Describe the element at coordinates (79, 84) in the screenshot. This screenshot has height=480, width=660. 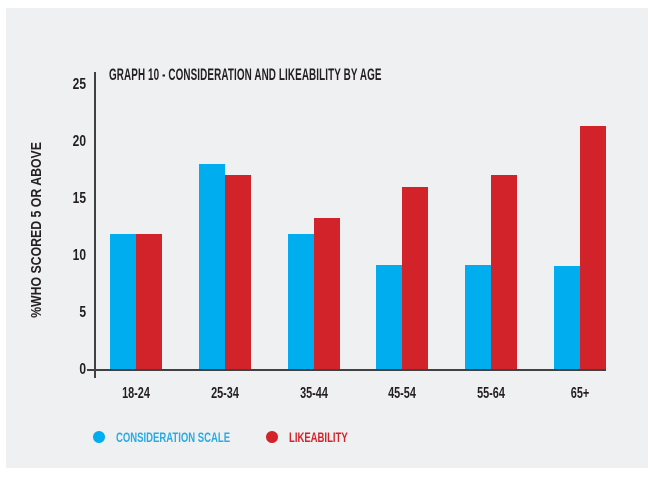
I see `y-tick-label: 25` at that location.